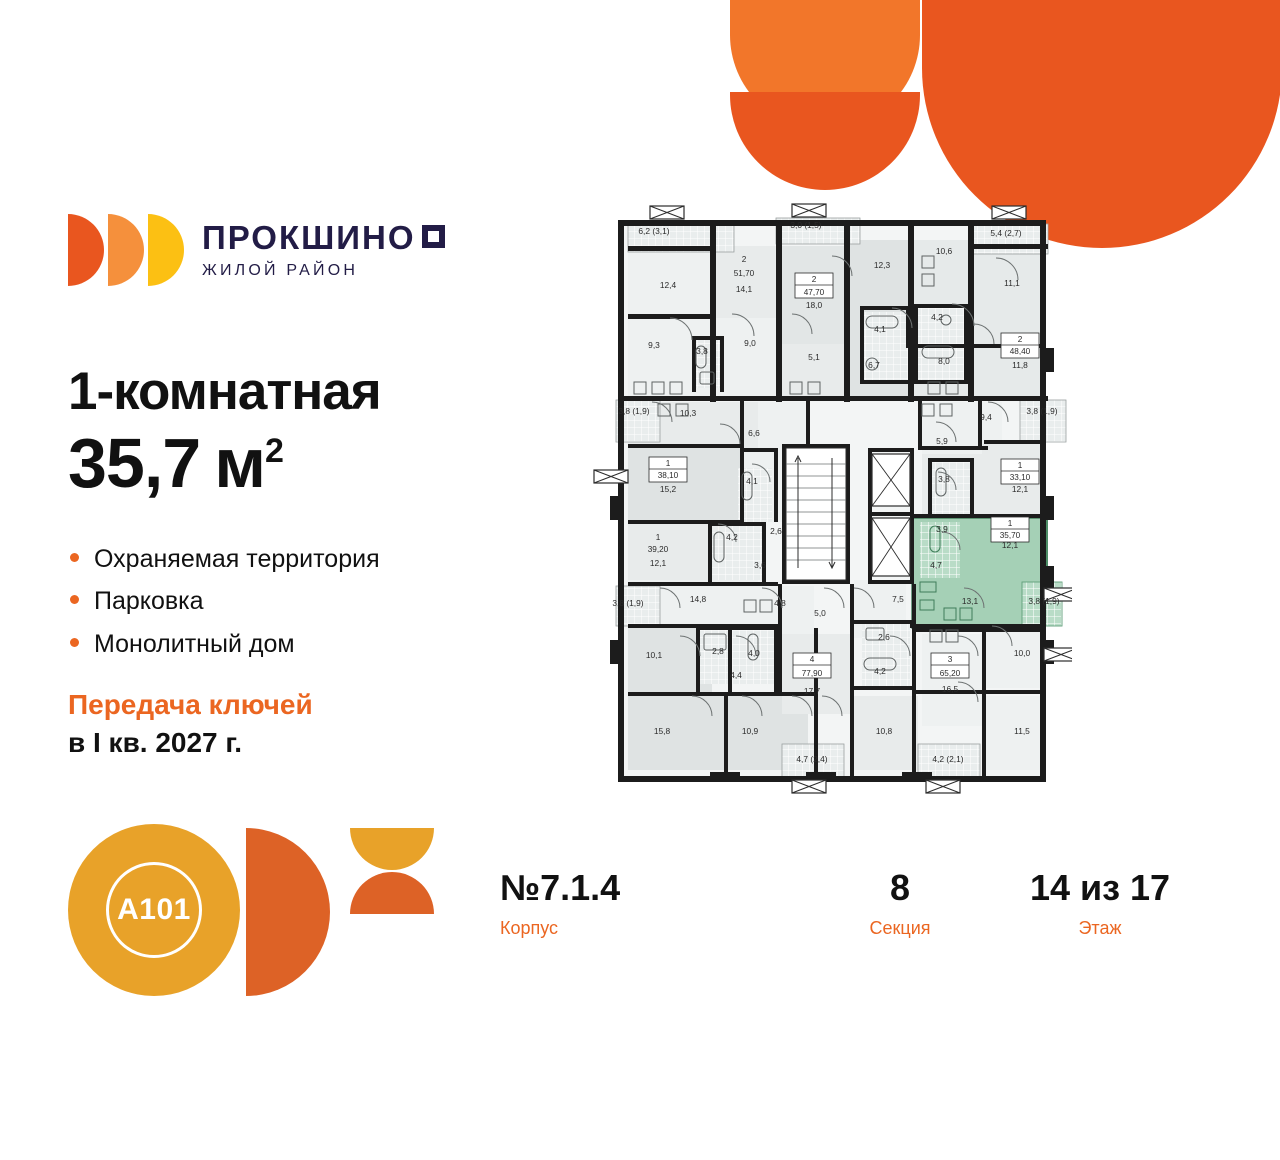 The height and width of the screenshot is (1160, 1280). I want to click on apartment-badge-text: 33,10, so click(1020, 477).